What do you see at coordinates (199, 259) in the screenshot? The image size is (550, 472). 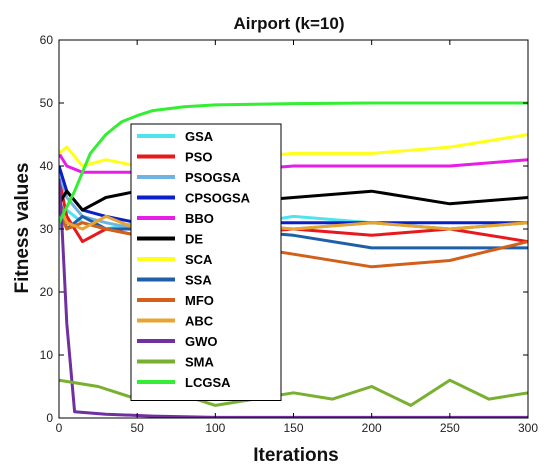 I see `legend-label-sca: SCA` at bounding box center [199, 259].